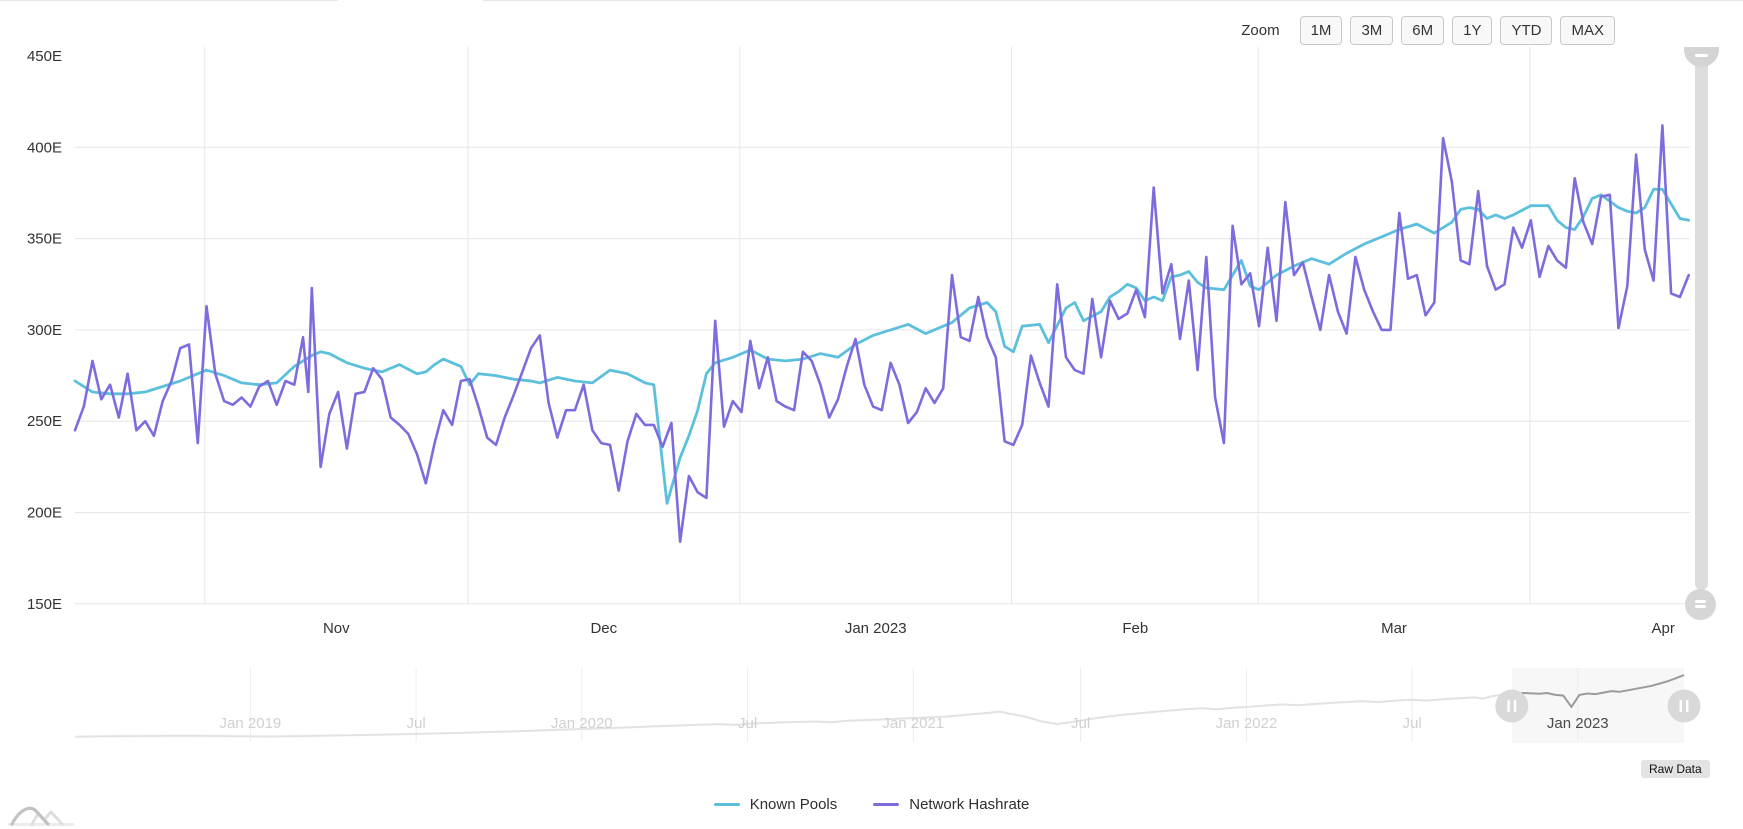  I want to click on navigator-handle-right, so click(1684, 706).